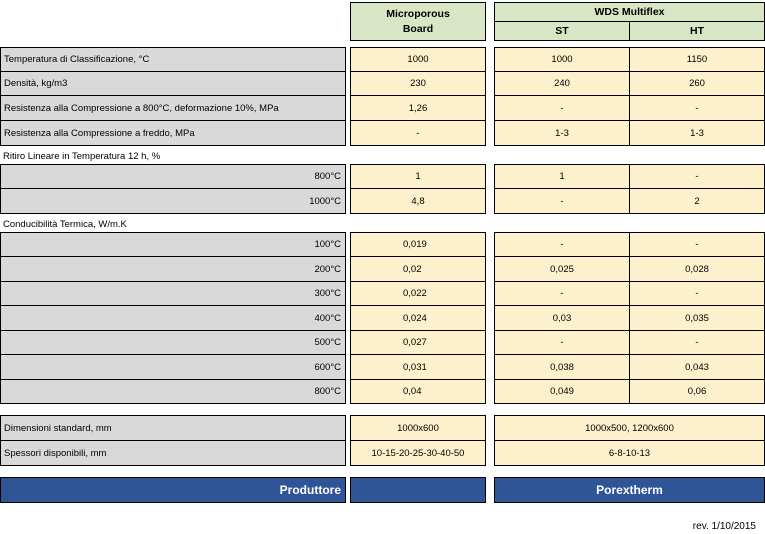 This screenshot has width=765, height=534. What do you see at coordinates (562, 133) in the screenshot?
I see `value-st: 1-3` at bounding box center [562, 133].